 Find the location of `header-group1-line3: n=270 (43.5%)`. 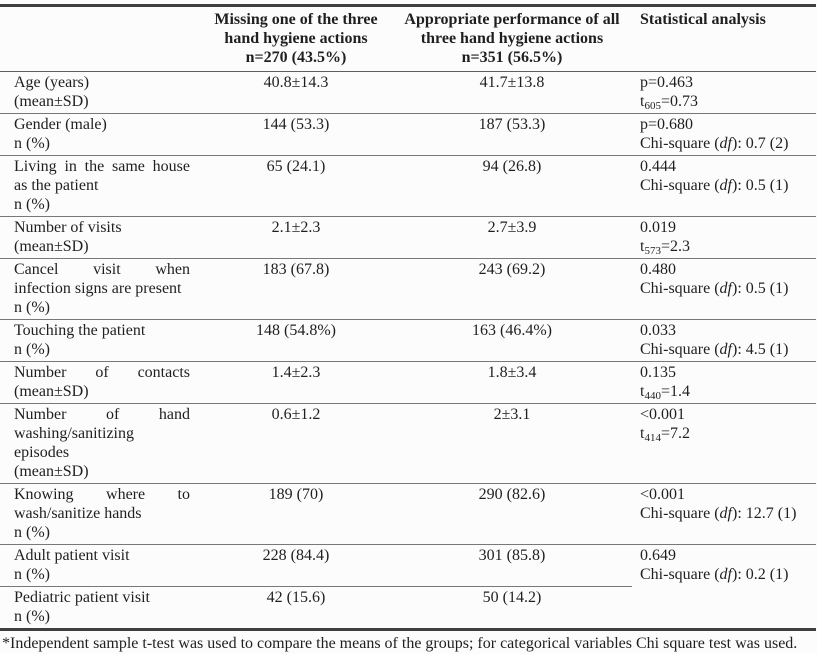

header-group1-line3: n=270 (43.5%) is located at coordinates (296, 57).